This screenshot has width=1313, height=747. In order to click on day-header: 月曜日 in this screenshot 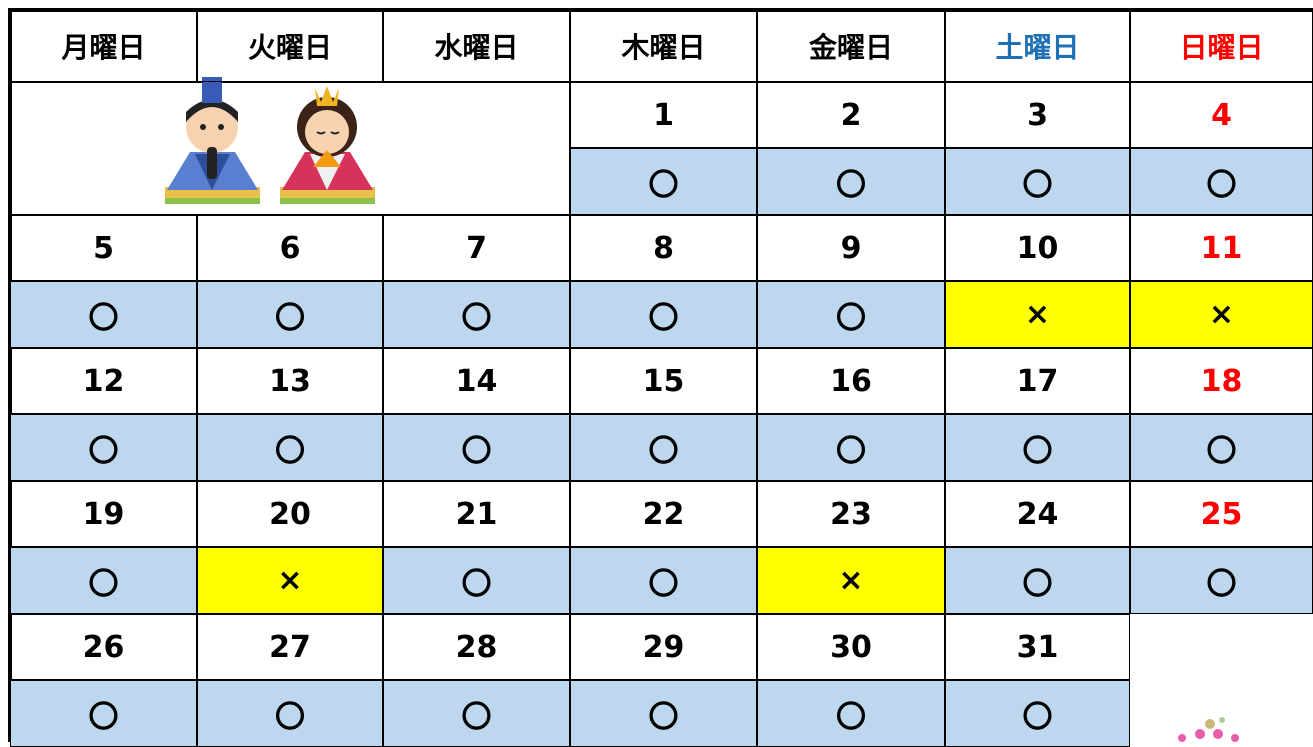, I will do `click(103, 46)`.